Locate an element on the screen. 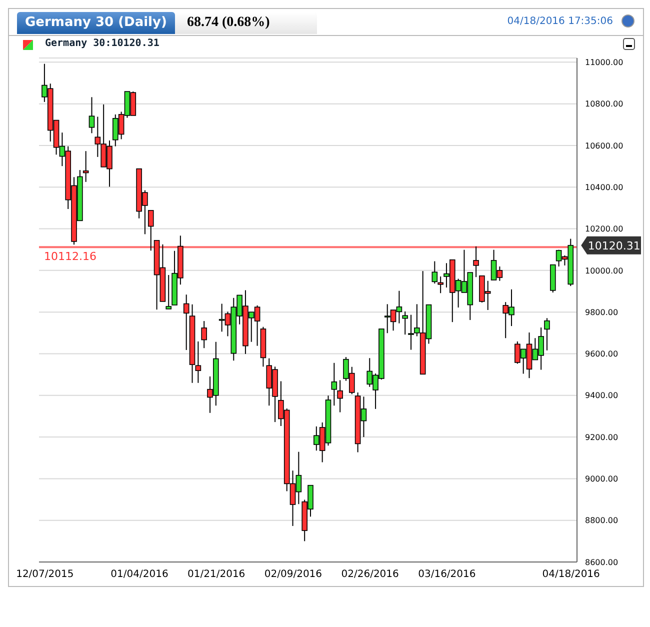 The width and height of the screenshot is (650, 627). y-tick-label: 10000.00 is located at coordinates (604, 271).